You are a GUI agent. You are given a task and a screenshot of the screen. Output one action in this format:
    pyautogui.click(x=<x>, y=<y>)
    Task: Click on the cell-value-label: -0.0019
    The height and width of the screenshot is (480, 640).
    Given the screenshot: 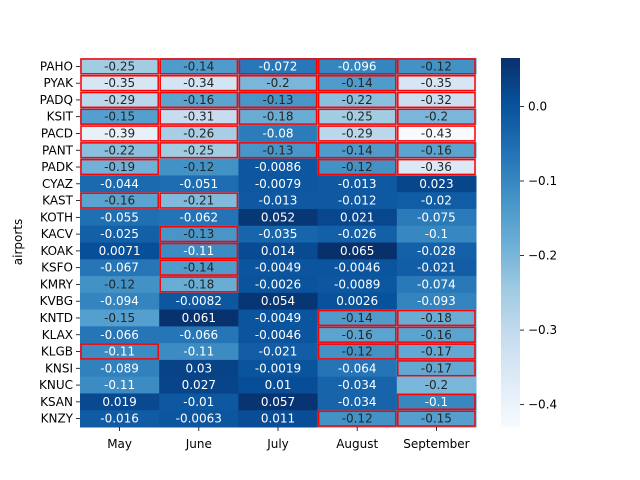 What is the action you would take?
    pyautogui.click(x=278, y=368)
    